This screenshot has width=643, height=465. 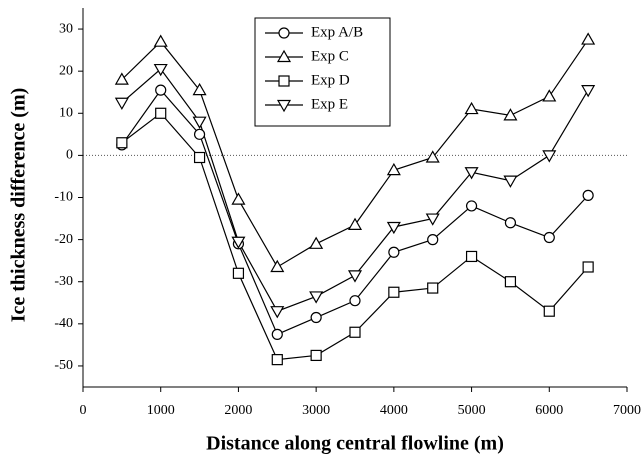 I want to click on y-tick-label: 0, so click(x=69, y=155).